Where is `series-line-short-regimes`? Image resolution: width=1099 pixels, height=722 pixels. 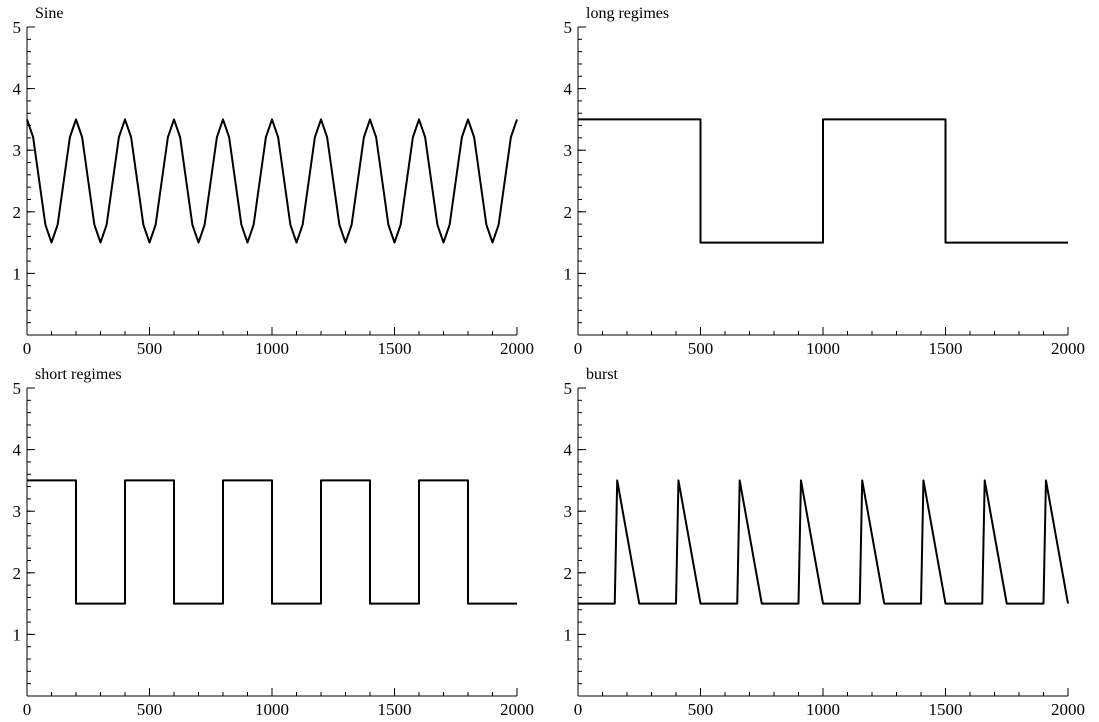 series-line-short-regimes is located at coordinates (272, 542).